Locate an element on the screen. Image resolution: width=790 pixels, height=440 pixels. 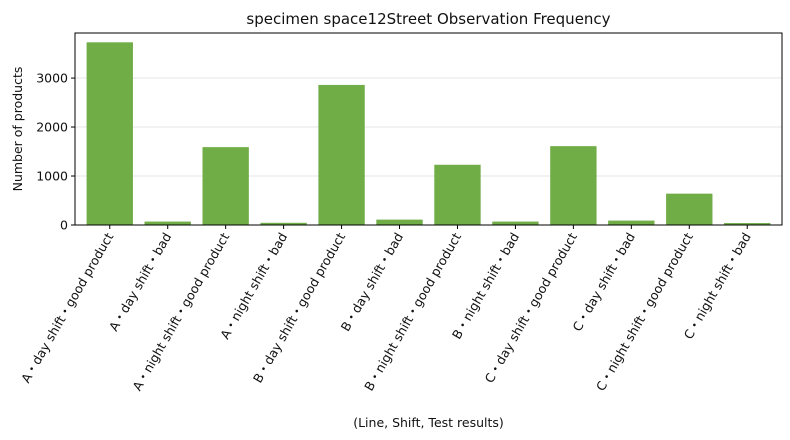
y-tick-label: 3000 is located at coordinates (52, 78).